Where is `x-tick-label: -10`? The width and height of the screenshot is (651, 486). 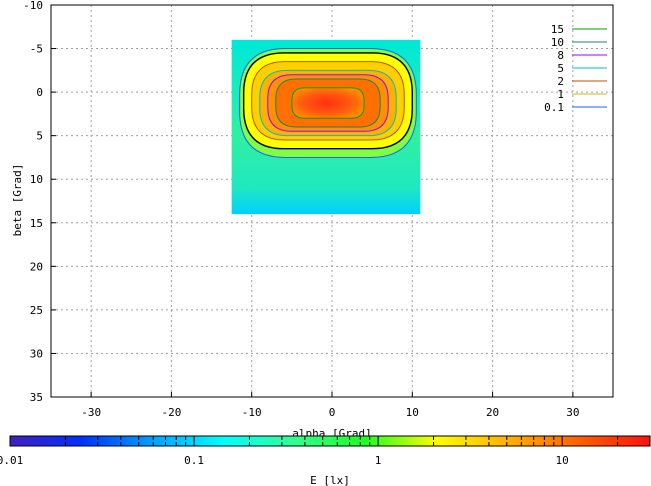 x-tick-label: -10 is located at coordinates (252, 412).